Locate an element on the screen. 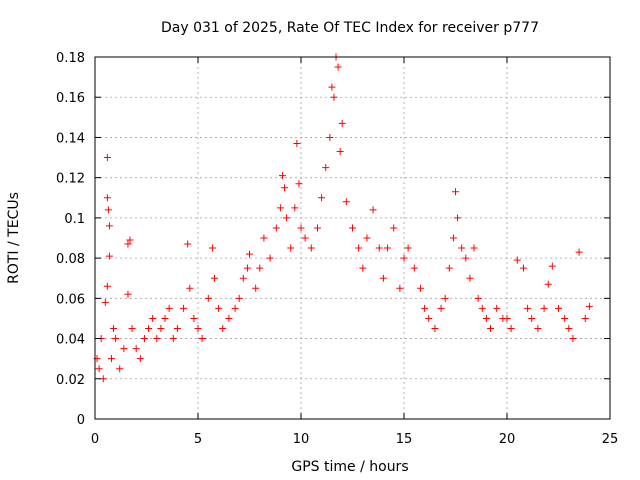 Image resolution: width=640 pixels, height=480 pixels. y-tick-label: 0.14 is located at coordinates (70, 138).